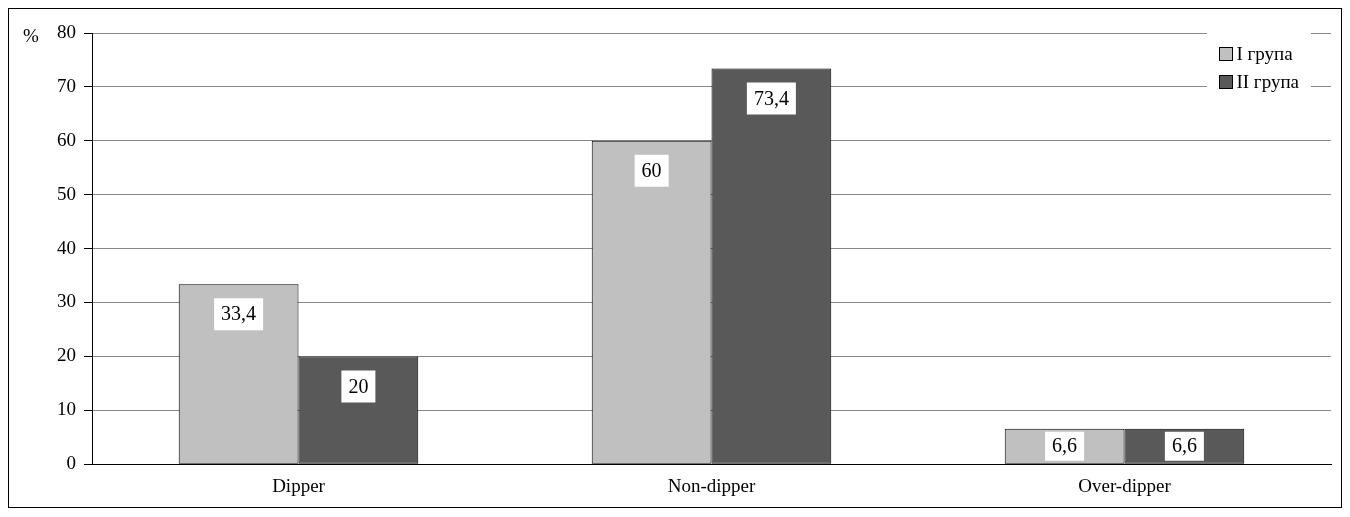  I want to click on y-tick-label: 40, so click(66, 247).